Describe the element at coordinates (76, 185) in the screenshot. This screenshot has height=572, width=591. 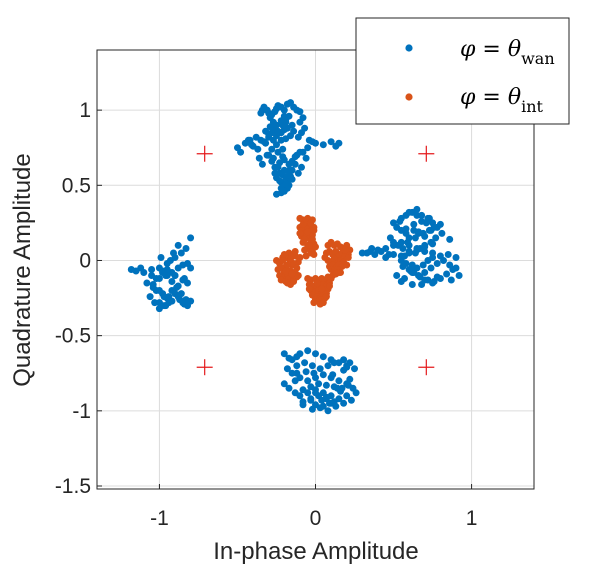
I see `y-tick-label: 0.5` at that location.